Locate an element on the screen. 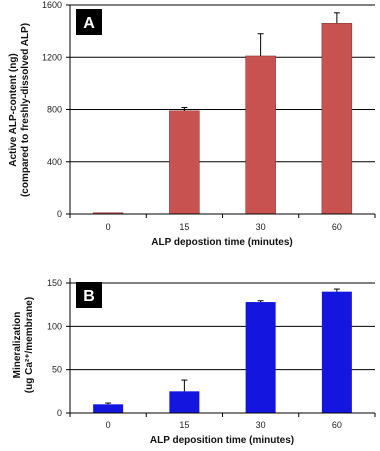 This screenshot has width=380, height=451. panel-a-y-tick-label: 800 is located at coordinates (54, 110).